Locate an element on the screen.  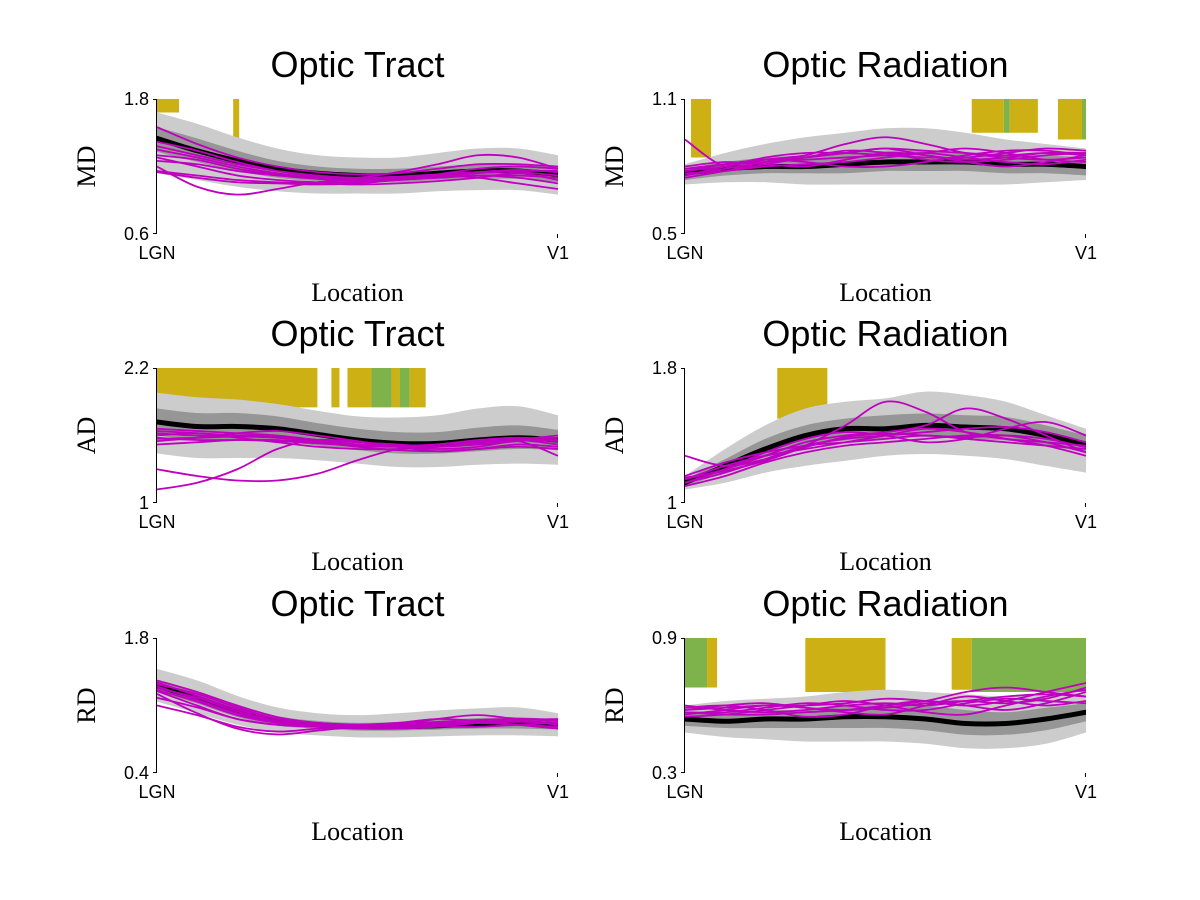
inner-band is located at coordinates (885, 450).